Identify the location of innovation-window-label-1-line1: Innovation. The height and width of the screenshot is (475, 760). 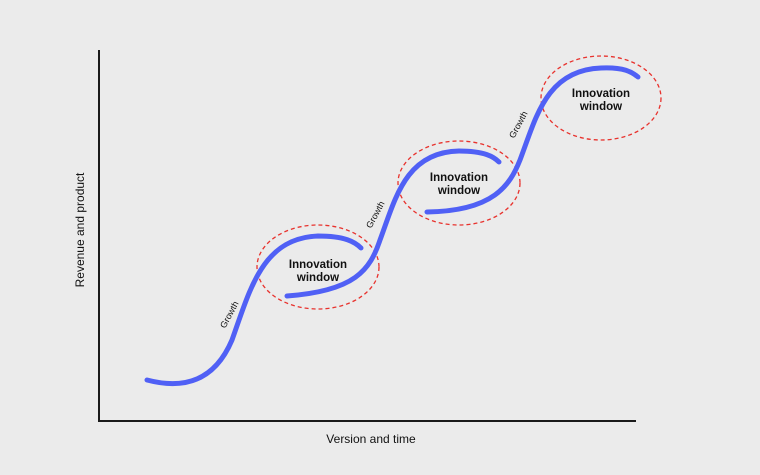
(318, 265).